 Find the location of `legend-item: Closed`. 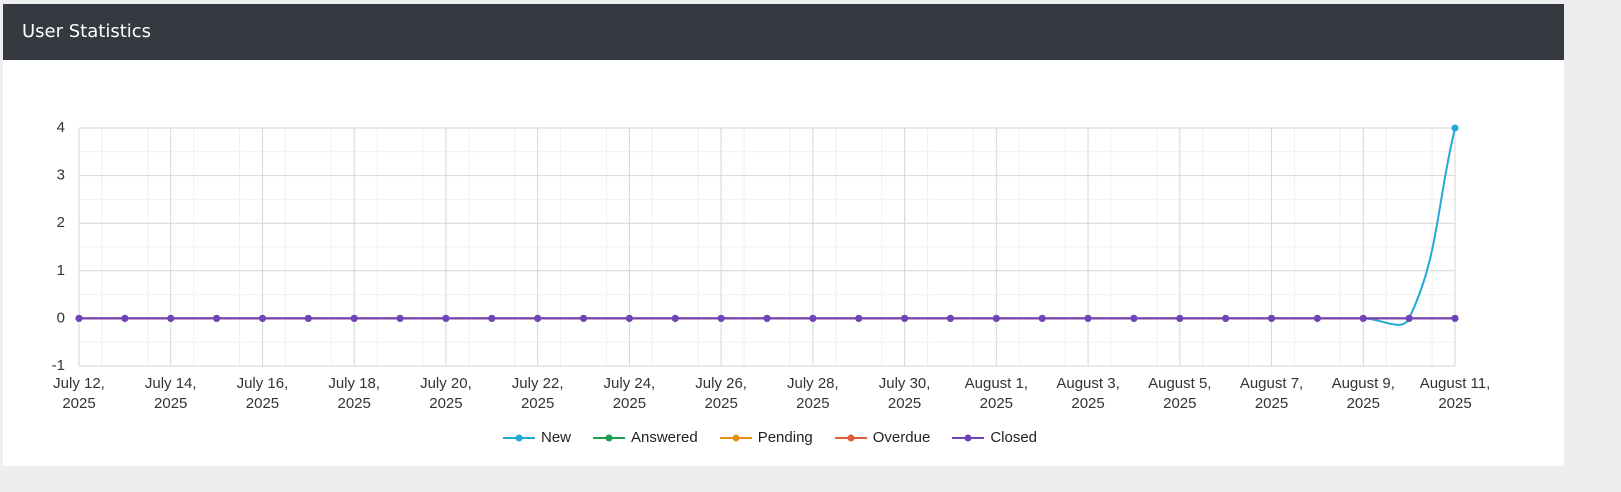

legend-item: Closed is located at coordinates (994, 437).